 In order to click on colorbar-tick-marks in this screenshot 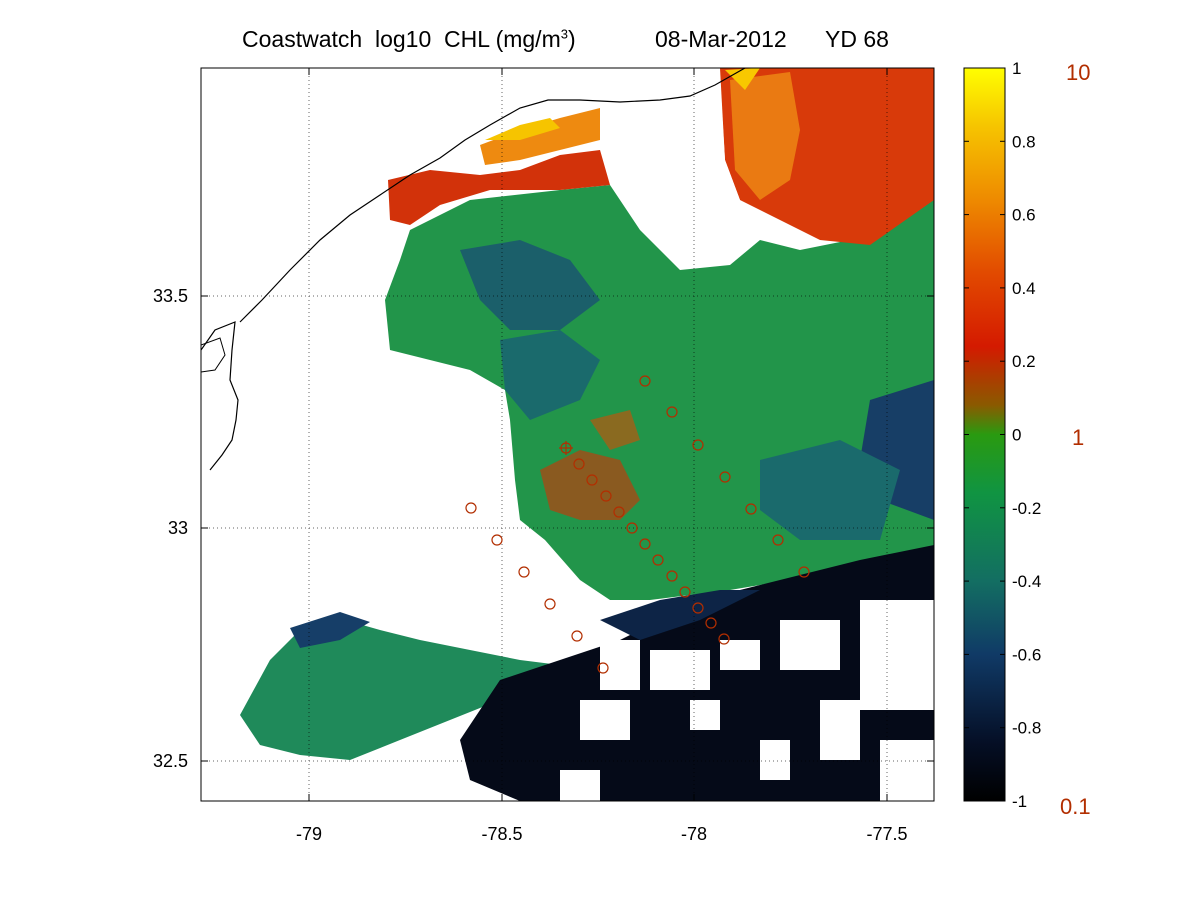, I will do `click(984, 434)`.